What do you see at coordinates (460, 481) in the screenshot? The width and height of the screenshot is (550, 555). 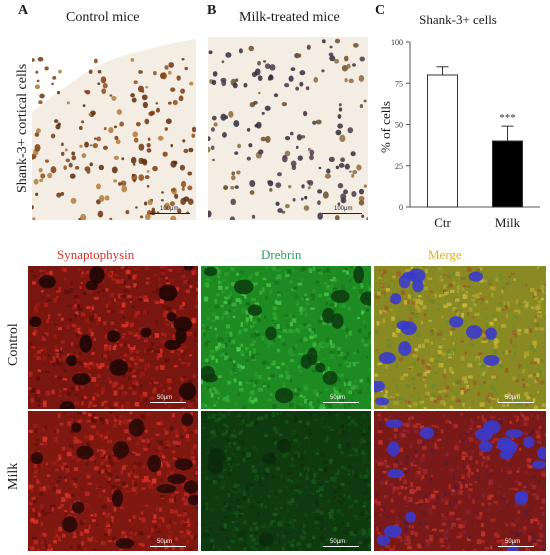 I see `merge-milk-image` at bounding box center [460, 481].